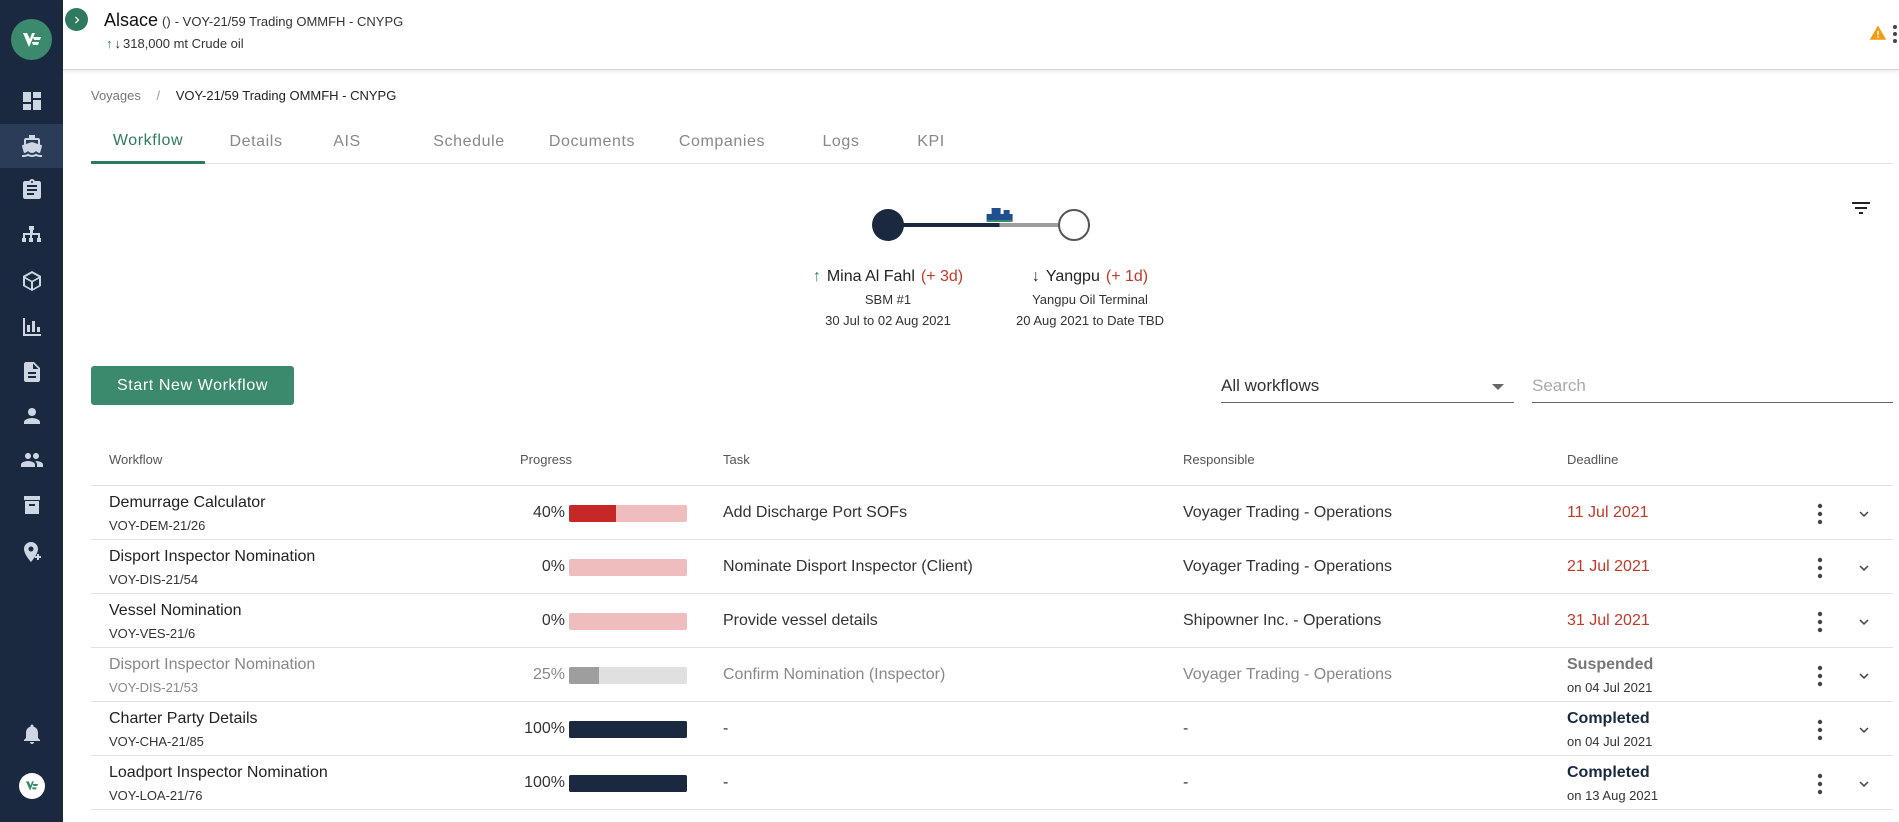 This screenshot has width=1899, height=822. Describe the element at coordinates (888, 225) in the screenshot. I see `load-port-marker` at that location.